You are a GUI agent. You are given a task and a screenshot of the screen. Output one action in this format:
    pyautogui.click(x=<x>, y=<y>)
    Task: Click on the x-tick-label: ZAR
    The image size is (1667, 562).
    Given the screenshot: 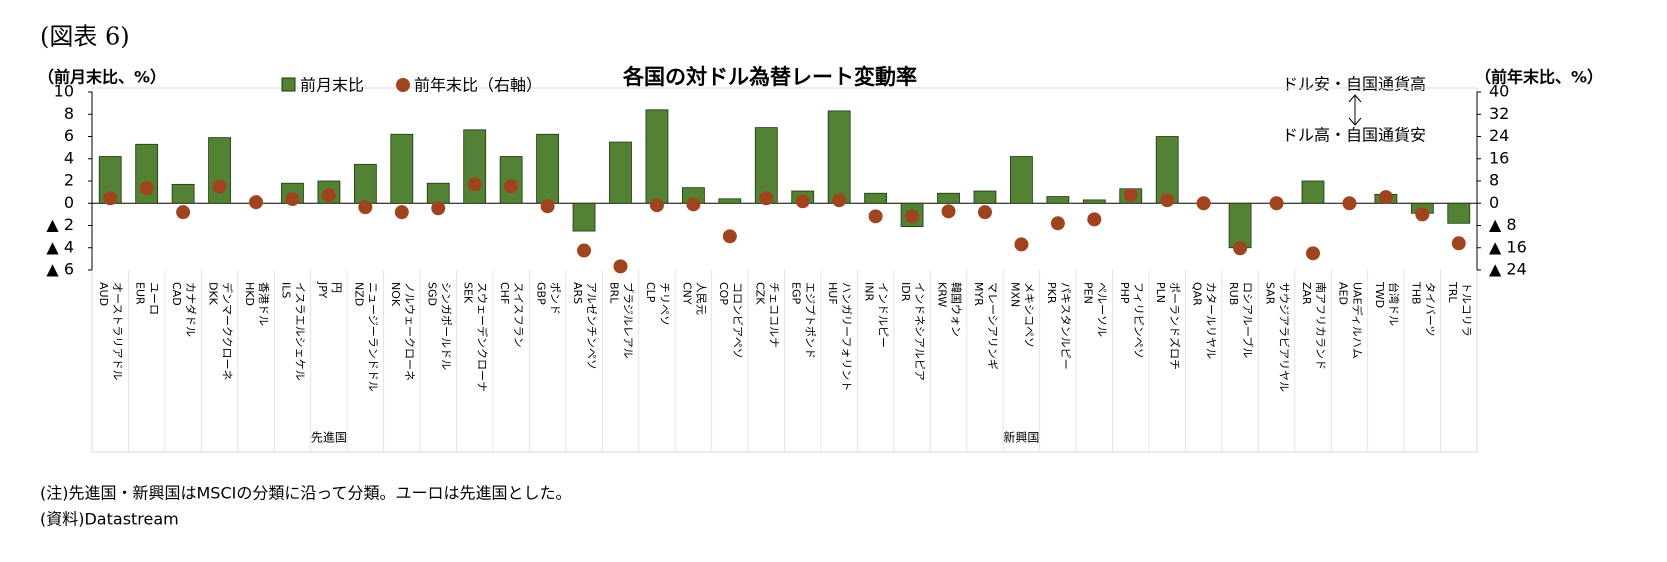 What is the action you would take?
    pyautogui.click(x=1306, y=293)
    